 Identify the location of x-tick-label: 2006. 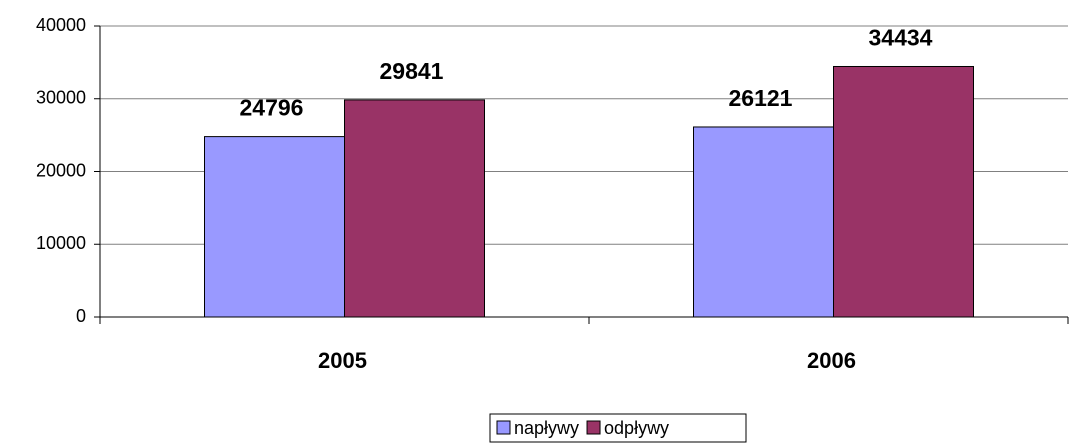
(831, 360).